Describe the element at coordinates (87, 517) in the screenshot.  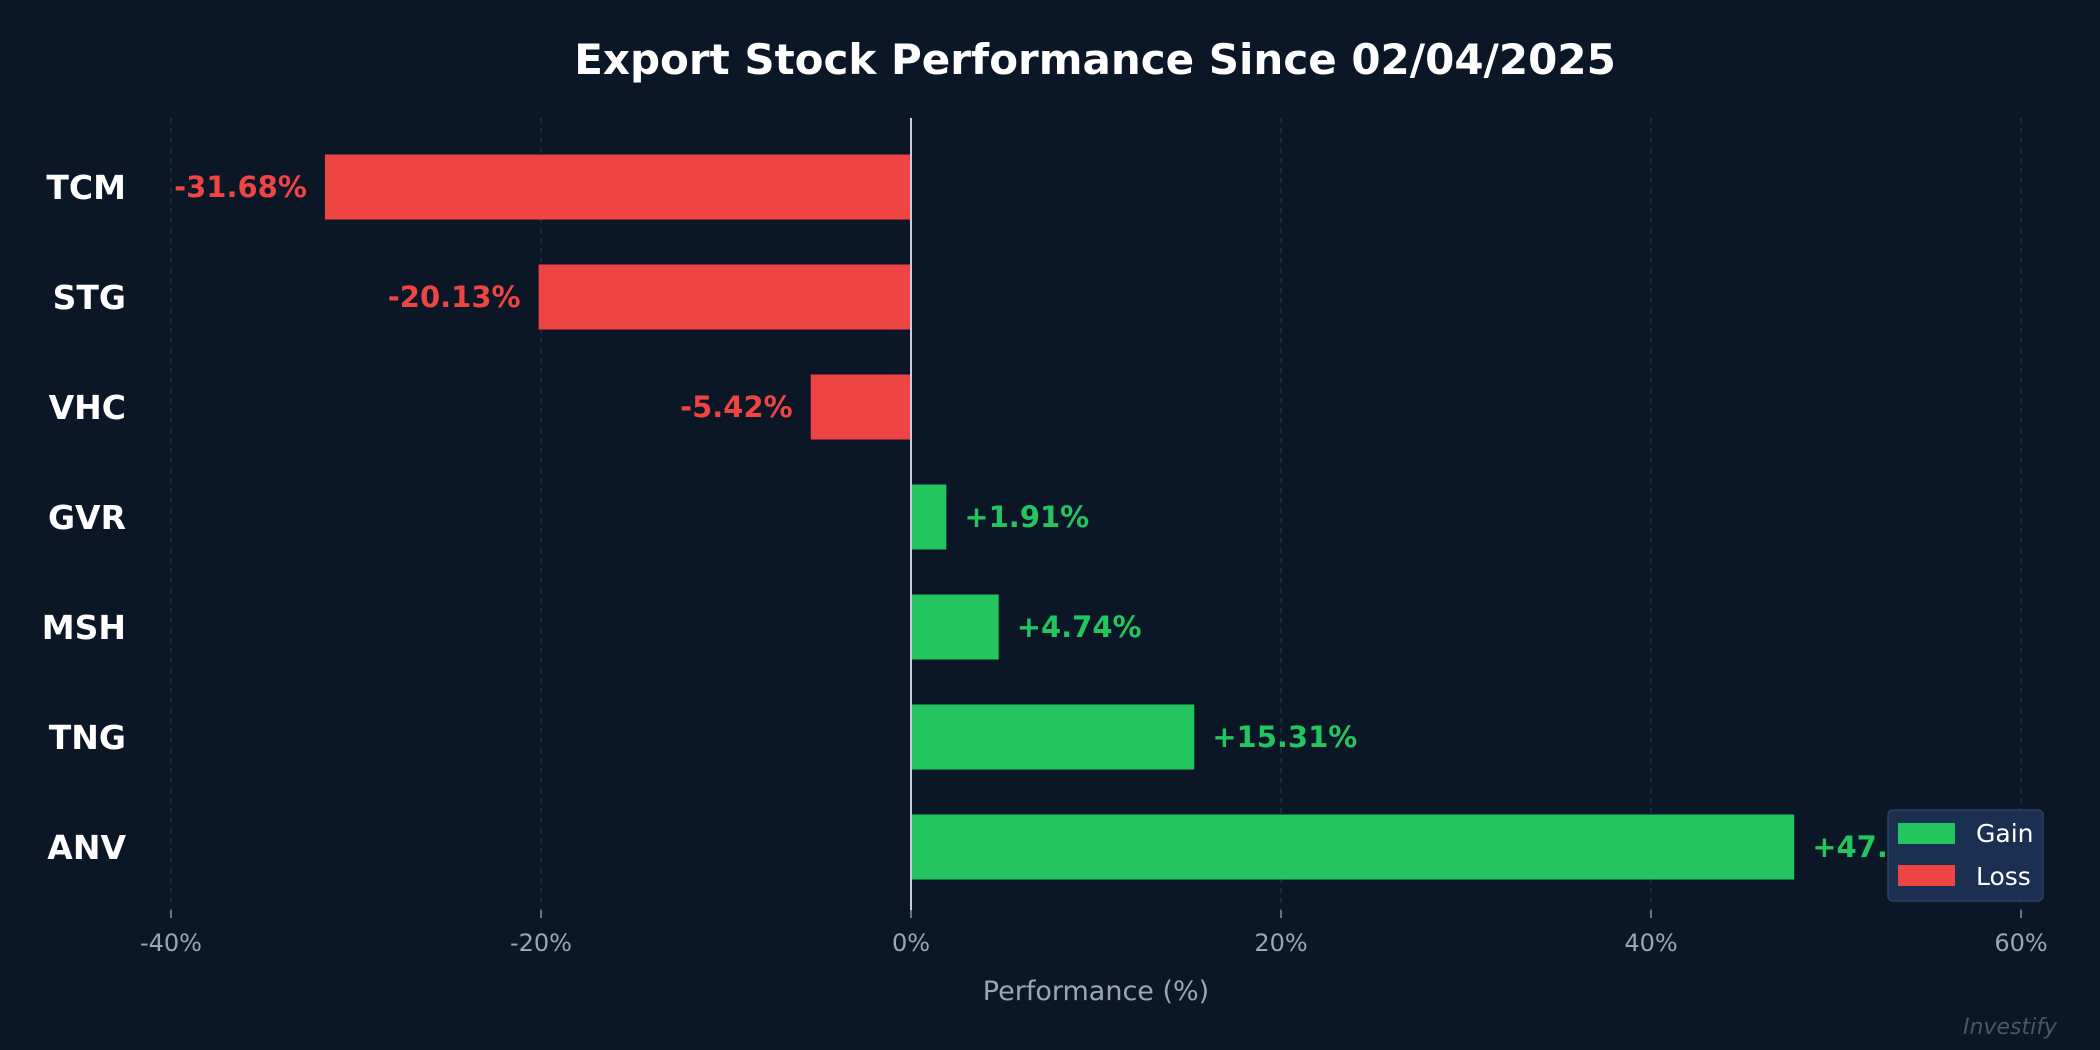
I see `category-label: GVR` at that location.